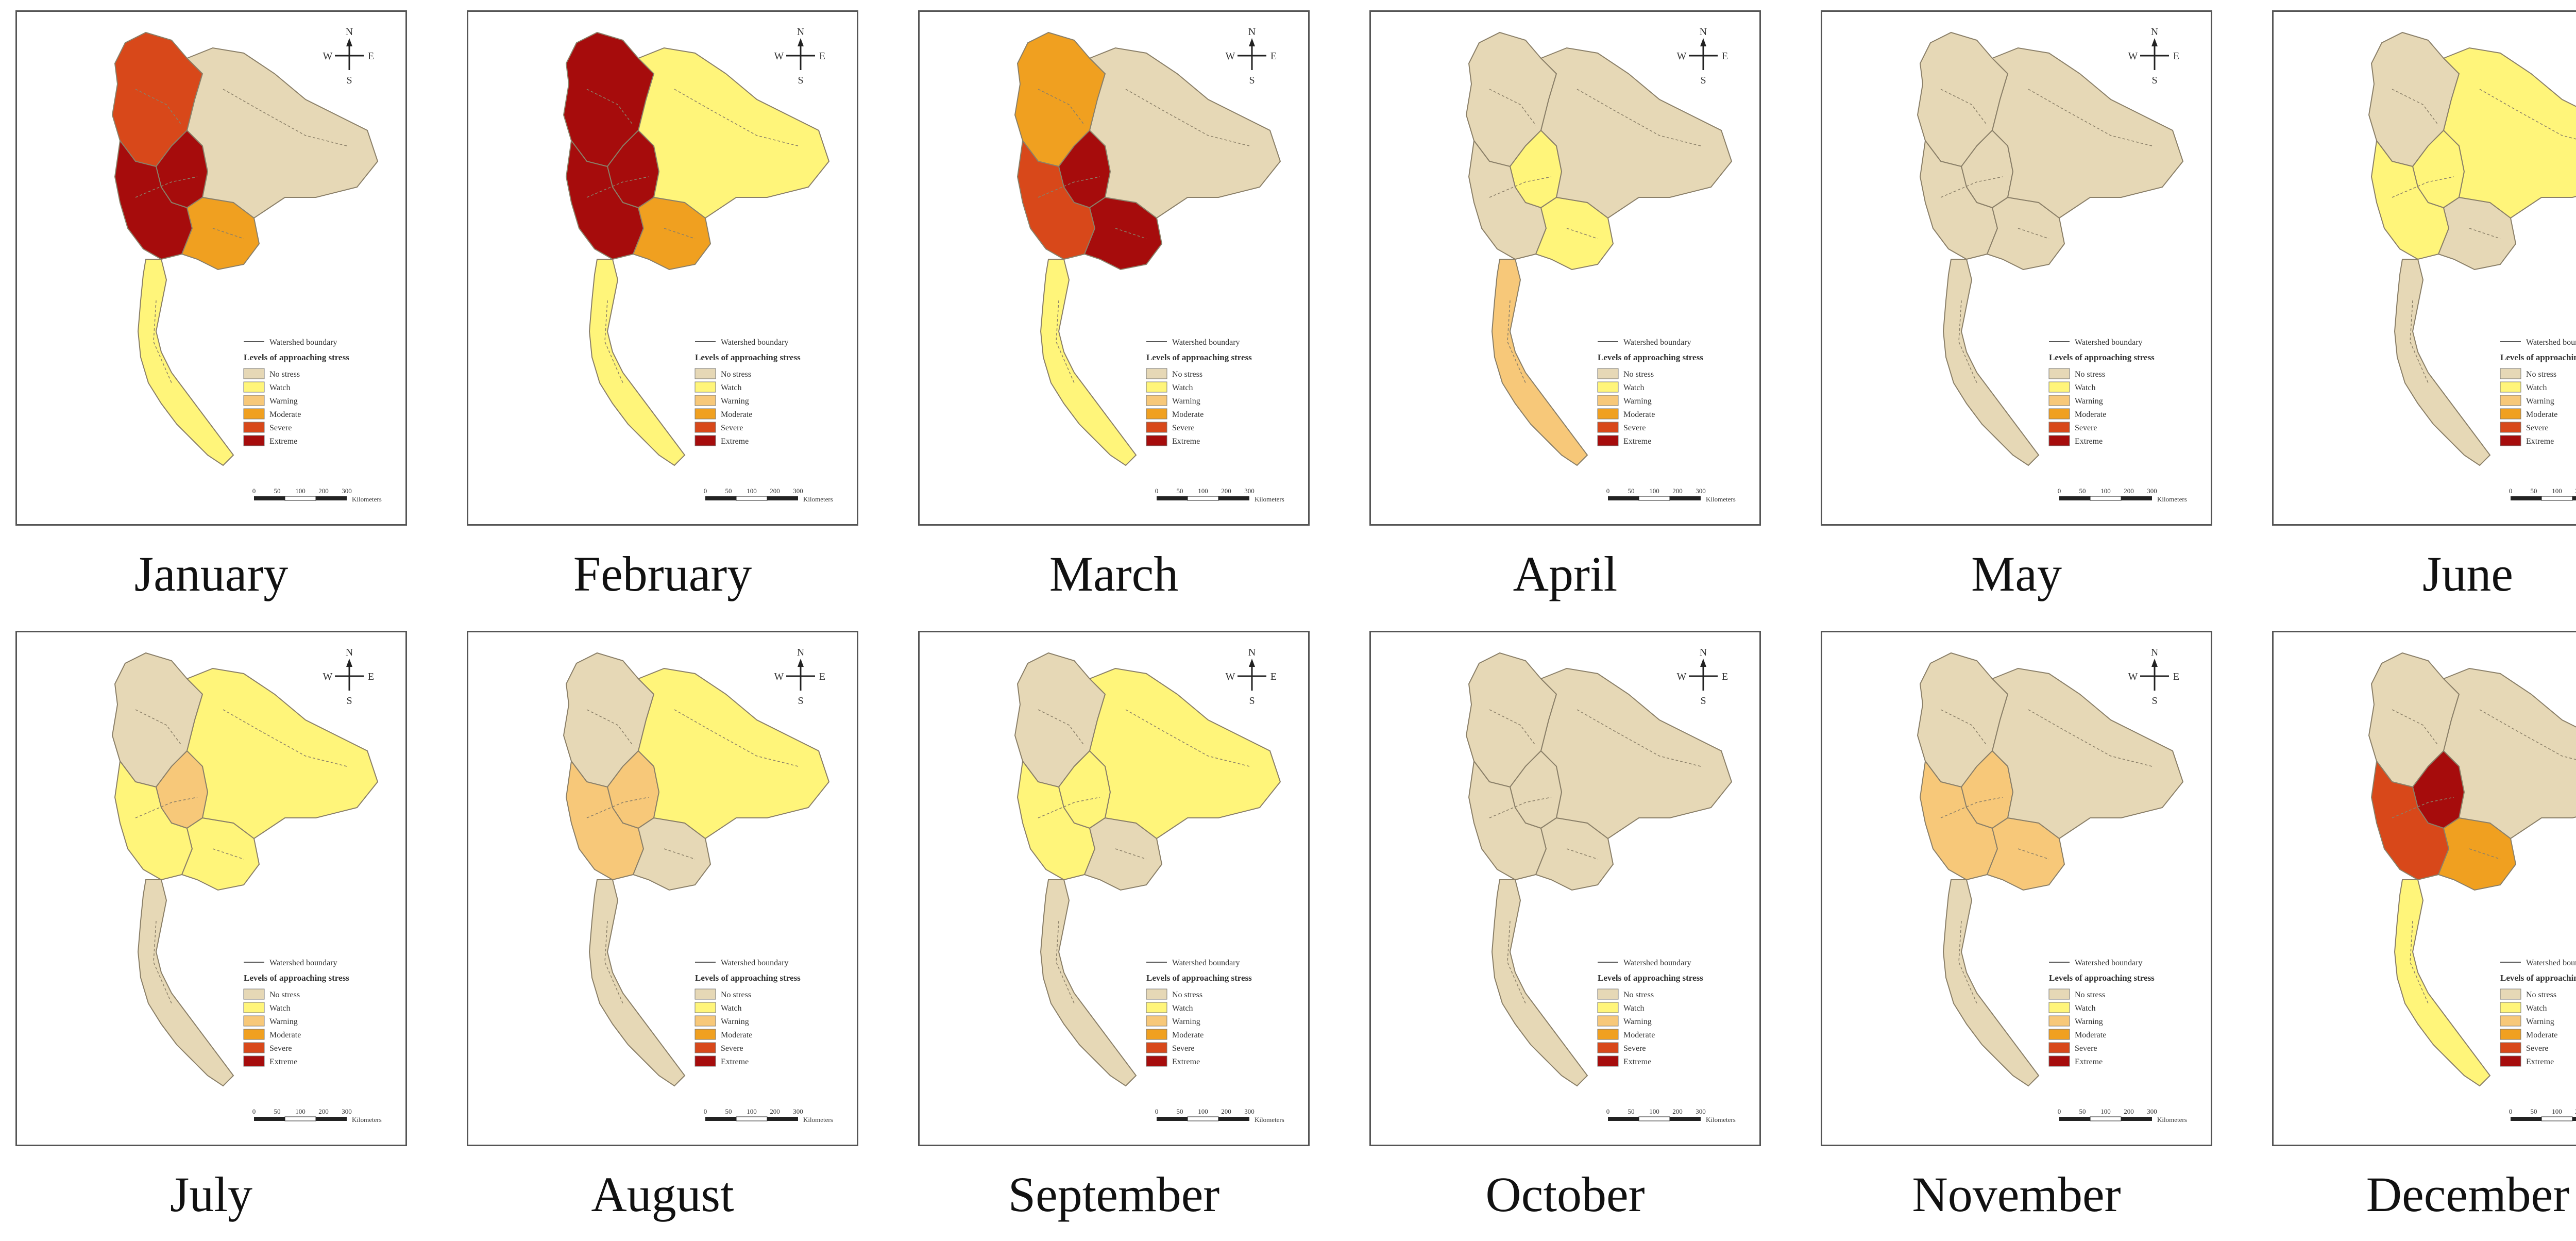 This screenshot has height=1241, width=2576. Describe the element at coordinates (280, 1048) in the screenshot. I see `legend-level-label: Severe` at that location.